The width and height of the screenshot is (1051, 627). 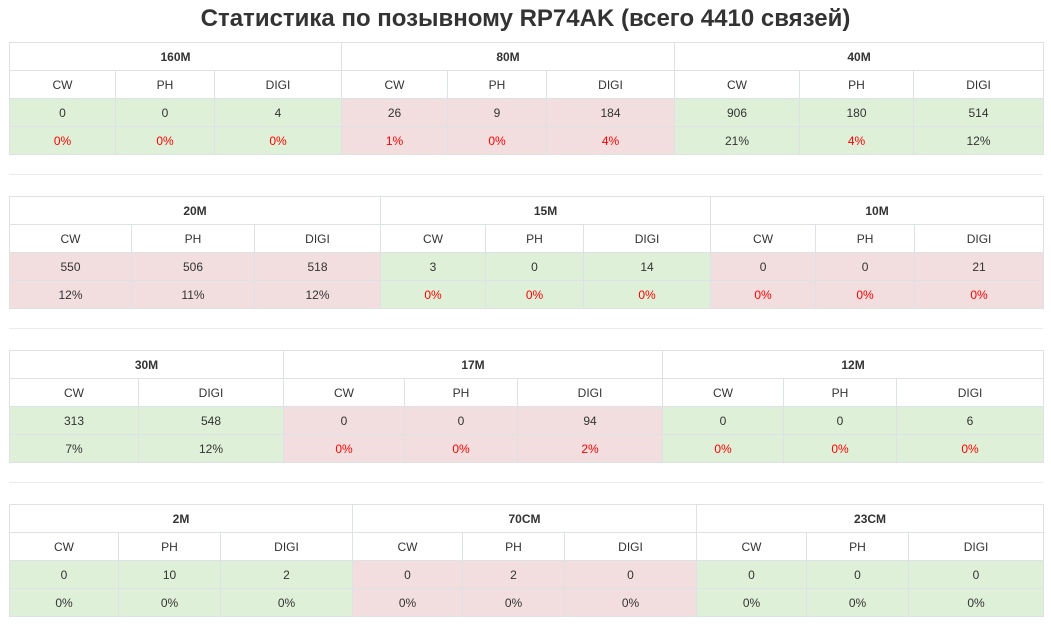 What do you see at coordinates (970, 420) in the screenshot?
I see `qso-count: 6` at bounding box center [970, 420].